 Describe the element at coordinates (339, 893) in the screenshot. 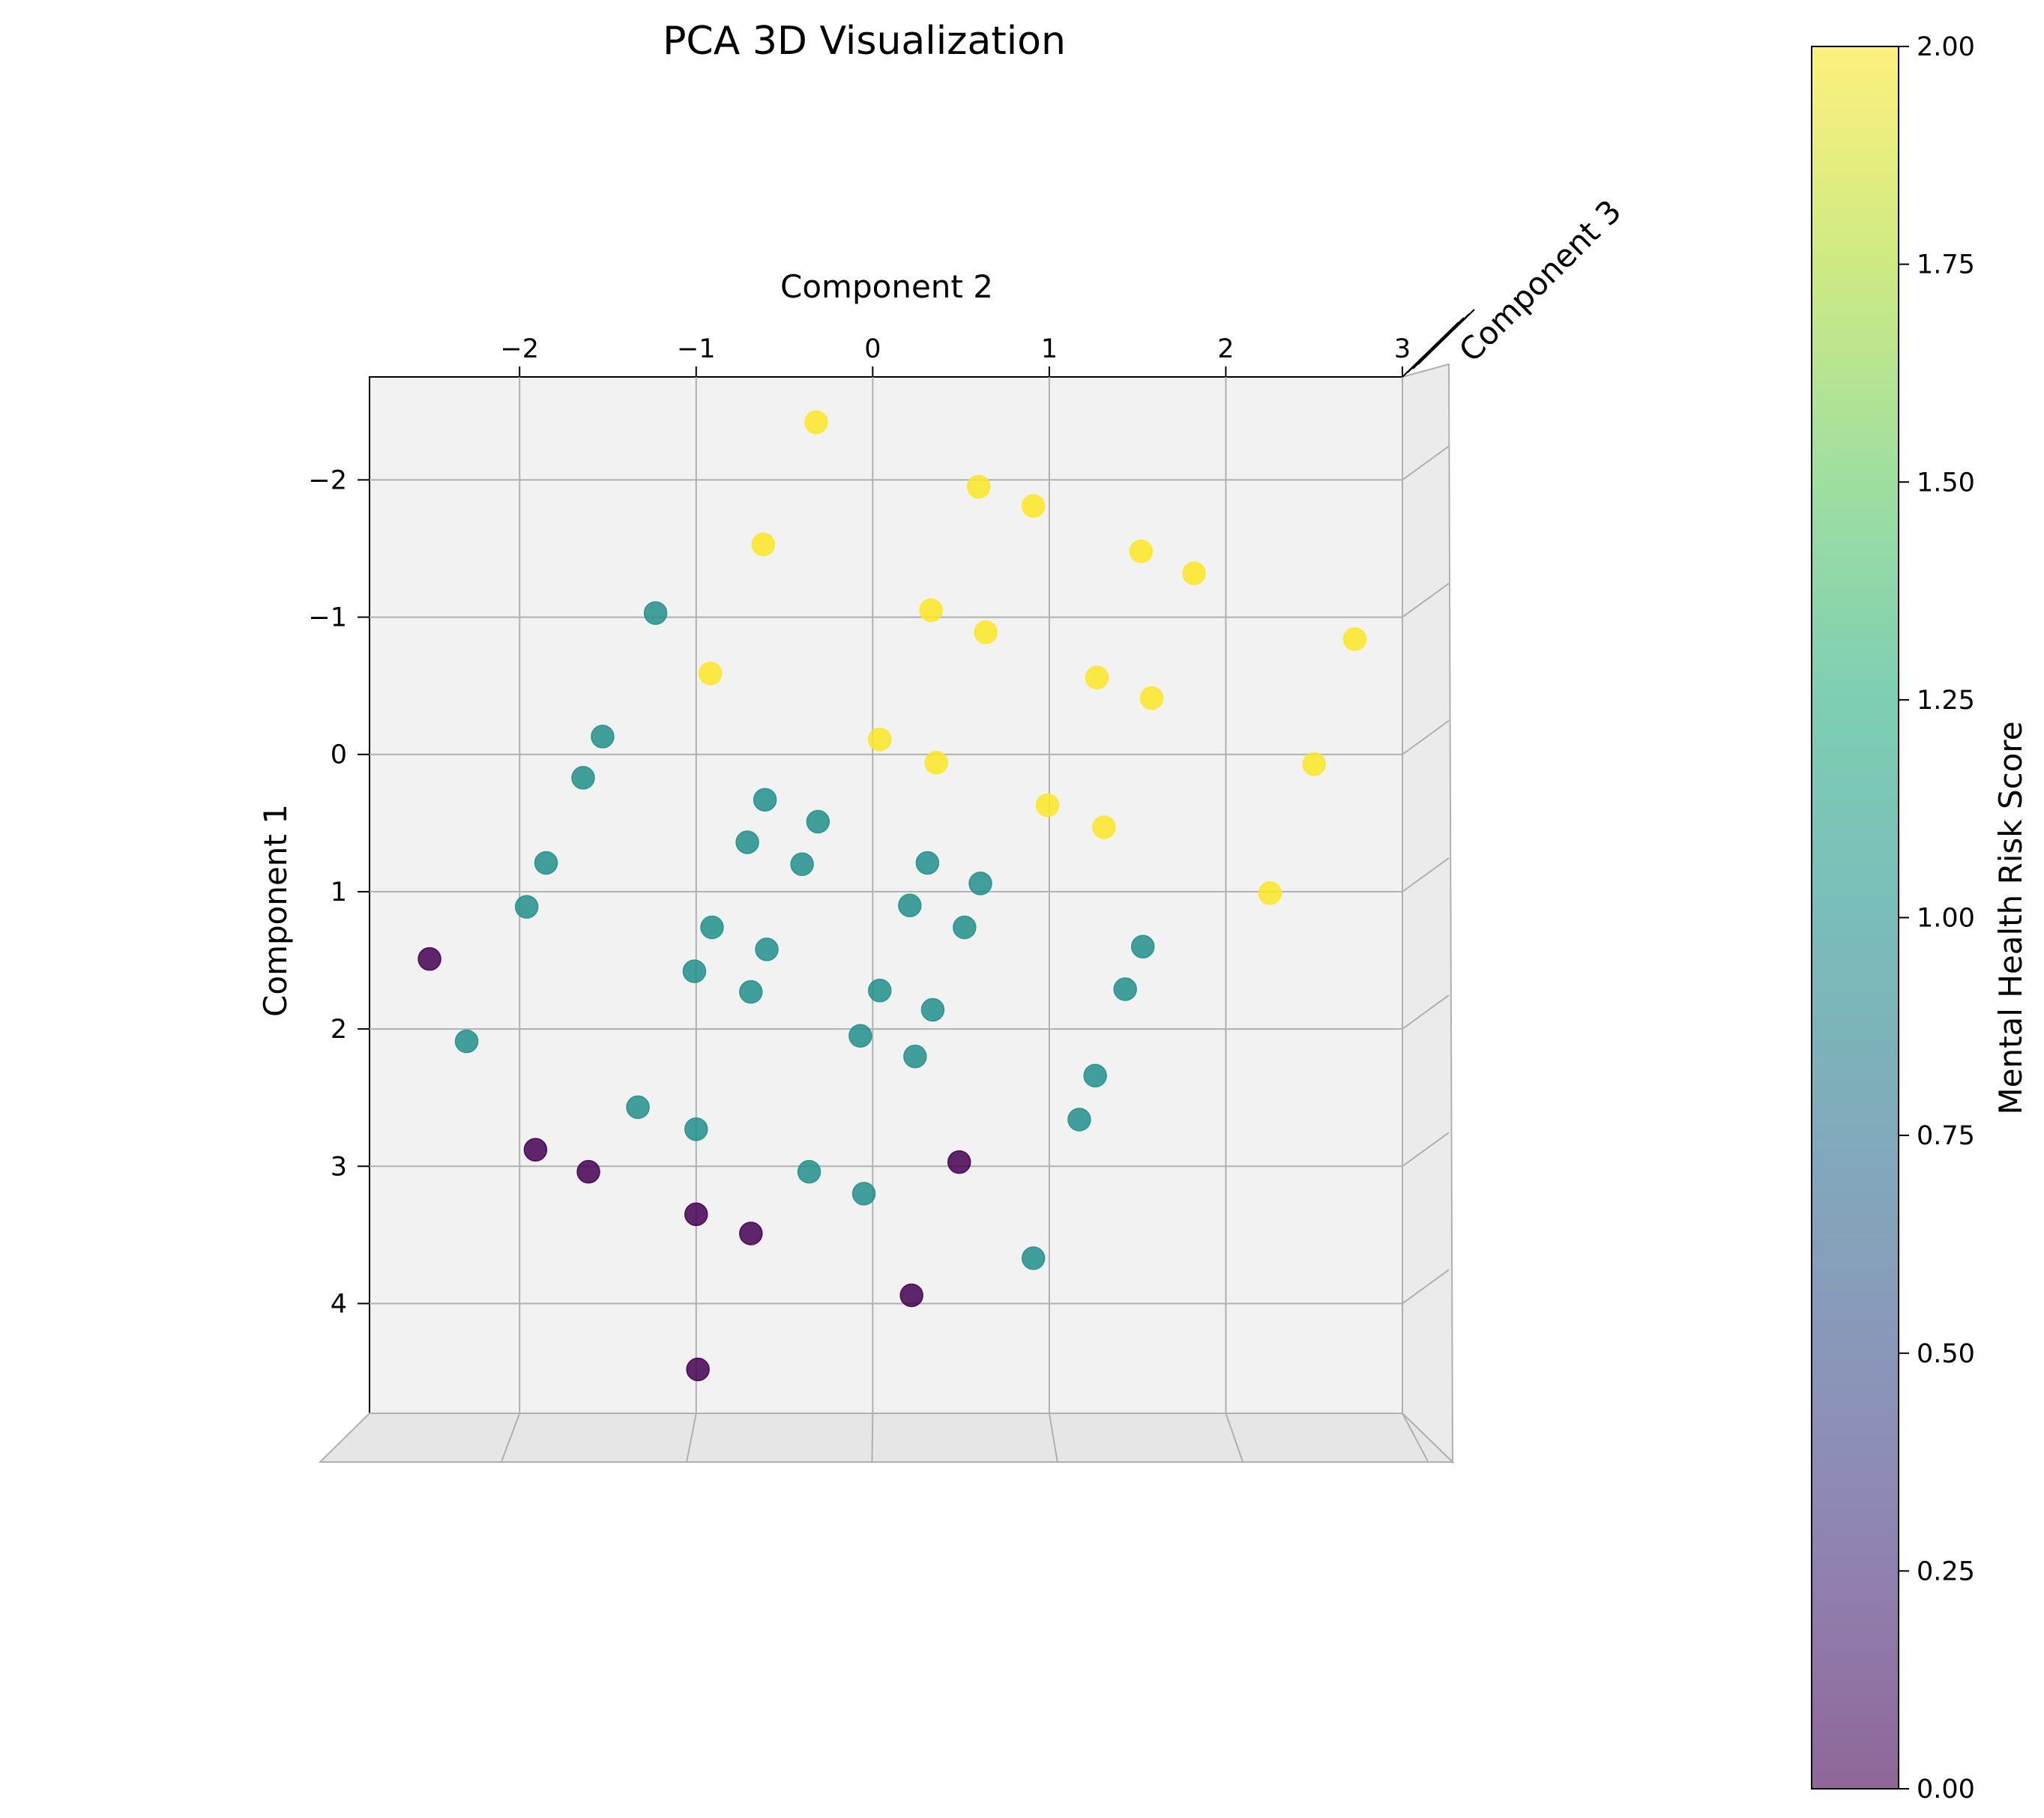

I see `y-tick-label: 1` at that location.